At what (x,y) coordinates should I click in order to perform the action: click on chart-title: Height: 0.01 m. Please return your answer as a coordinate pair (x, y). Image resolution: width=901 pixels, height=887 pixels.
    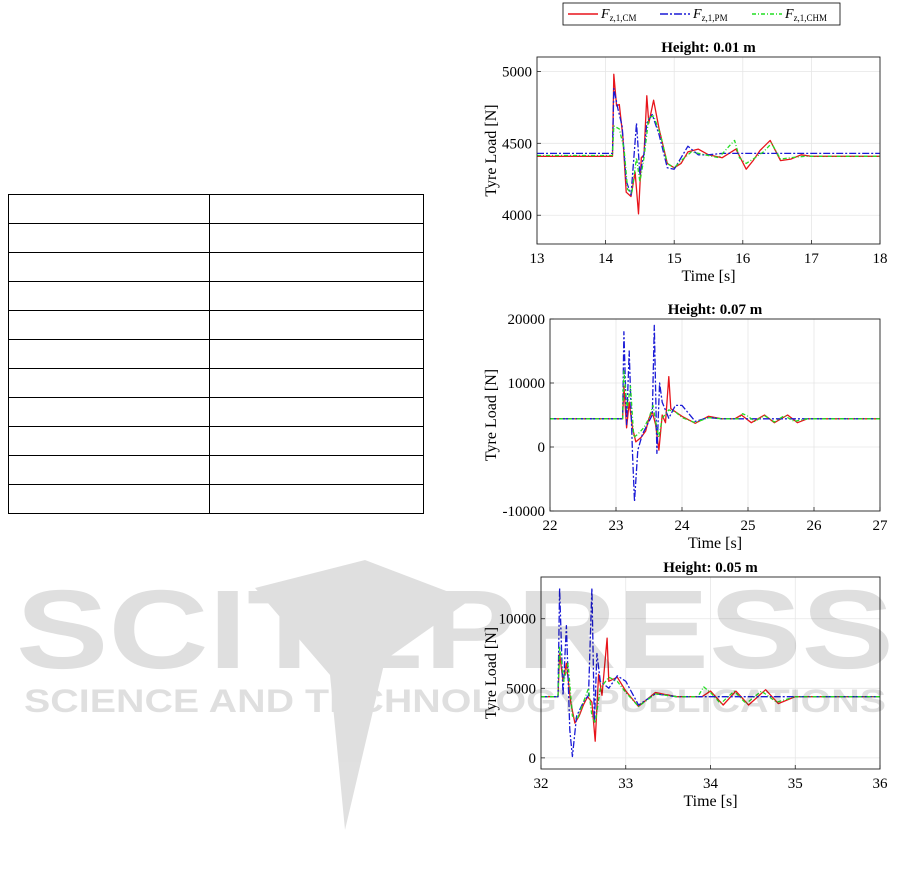
    Looking at the image, I should click on (708, 48).